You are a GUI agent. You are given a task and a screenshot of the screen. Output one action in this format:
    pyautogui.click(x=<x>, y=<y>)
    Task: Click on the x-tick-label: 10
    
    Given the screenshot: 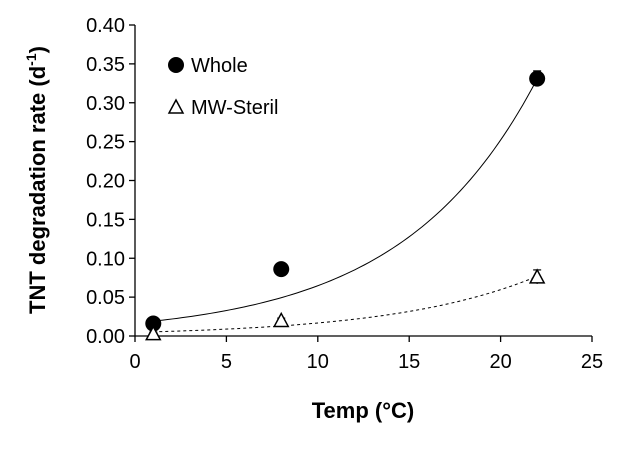 What is the action you would take?
    pyautogui.click(x=318, y=362)
    